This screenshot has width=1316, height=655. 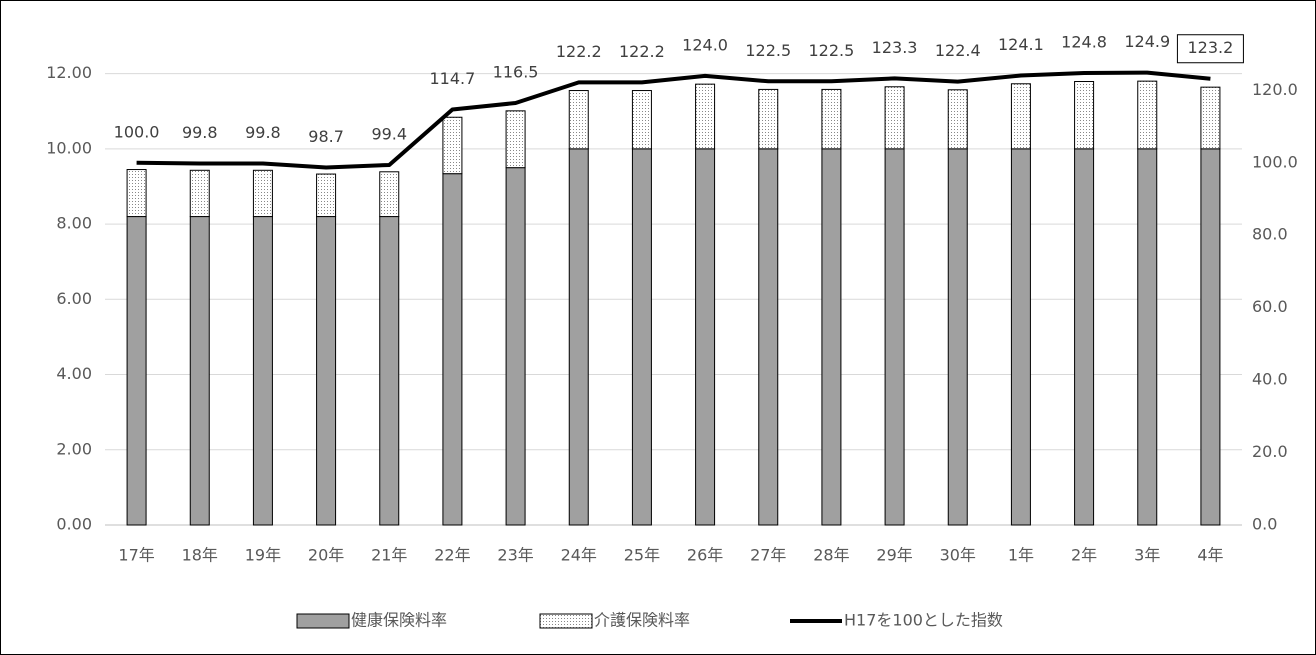 I want to click on x-tick-label: 28年, so click(x=831, y=555).